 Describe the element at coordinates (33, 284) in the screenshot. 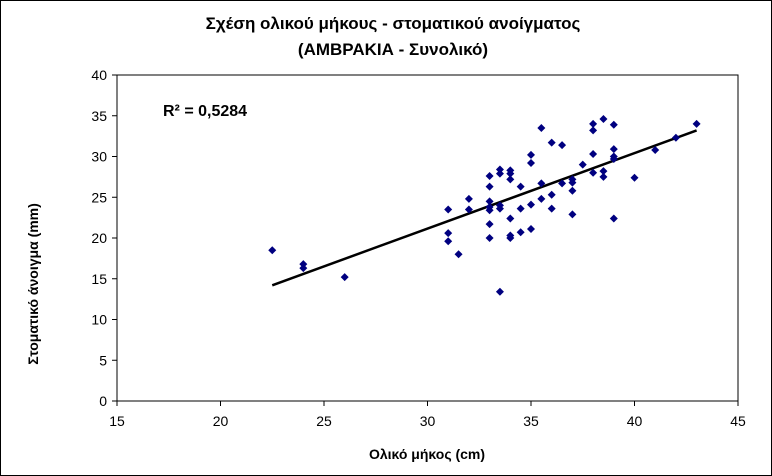

I see `y-axis-title: Στοματικό άνοιγμα (mm)` at that location.